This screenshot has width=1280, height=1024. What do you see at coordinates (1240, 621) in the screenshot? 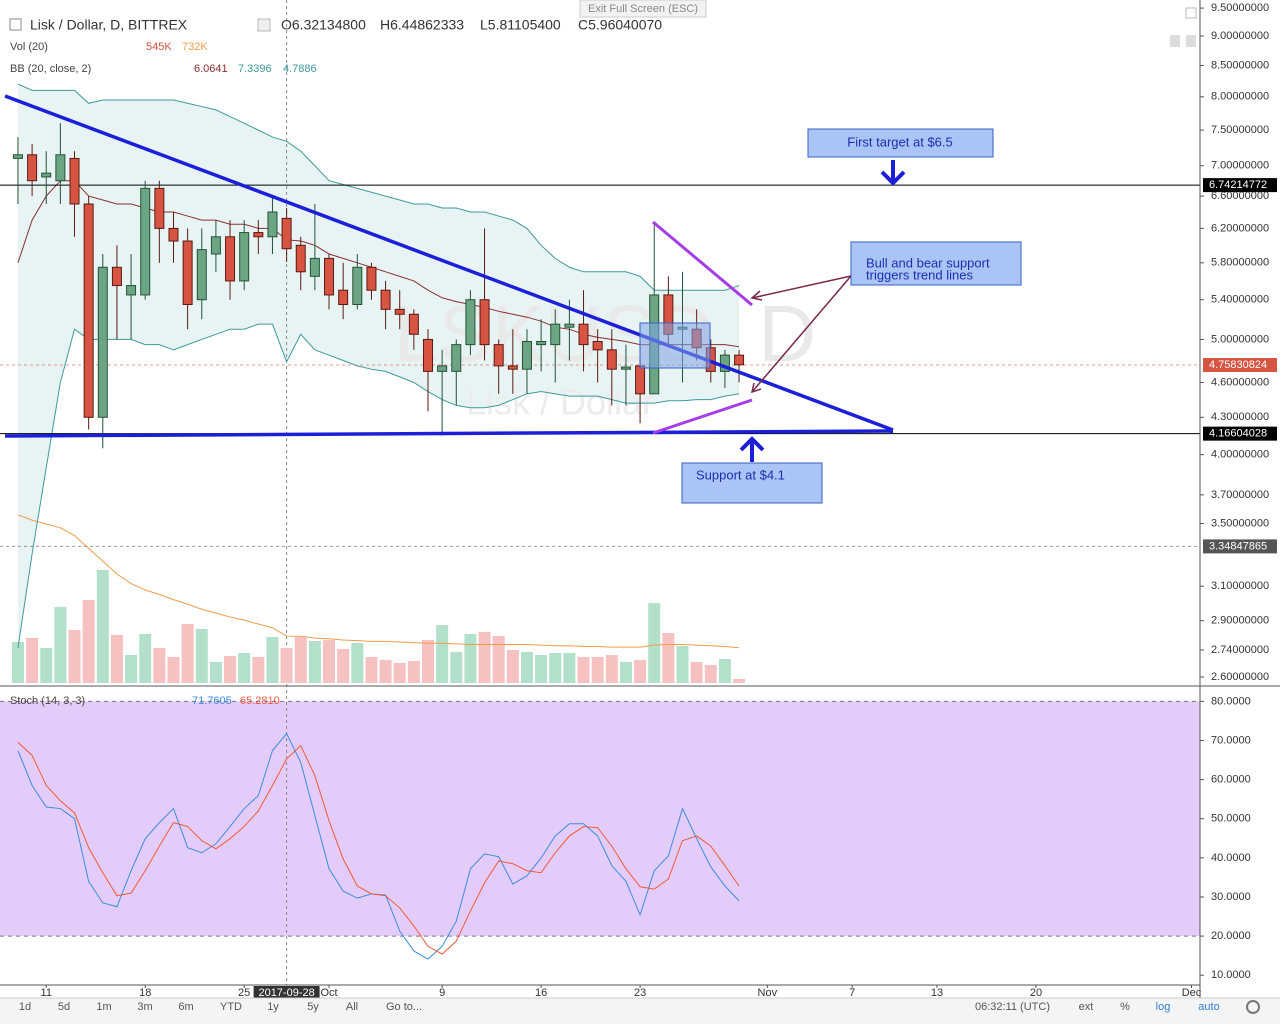
I see `y-tick-label: 2.90000000` at bounding box center [1240, 621].